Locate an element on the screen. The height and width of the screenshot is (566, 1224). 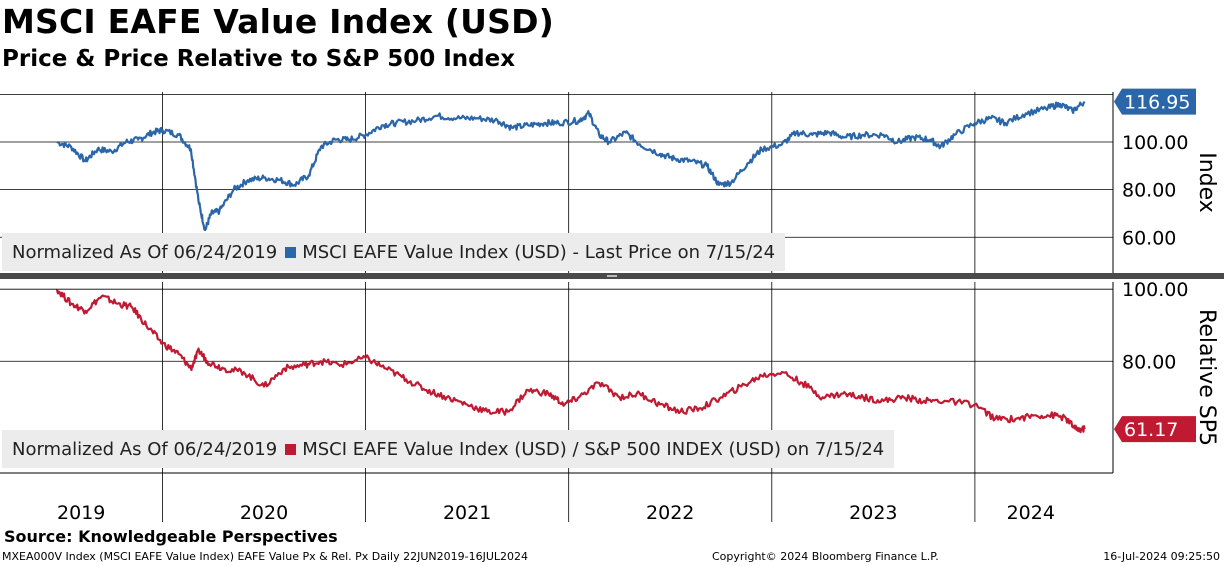
price-y-axis-title: Index is located at coordinates (1206, 182).